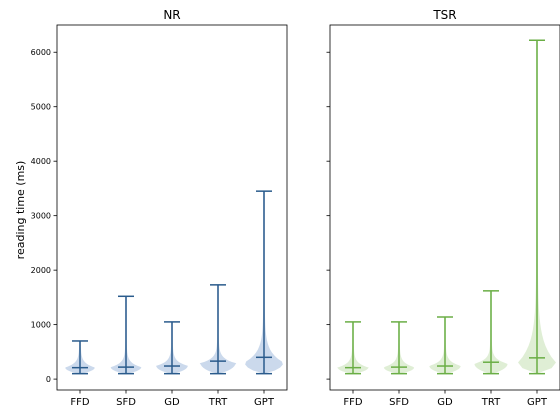 The image size is (560, 409). Describe the element at coordinates (41, 325) in the screenshot. I see `y-tick-label: 1000` at that location.